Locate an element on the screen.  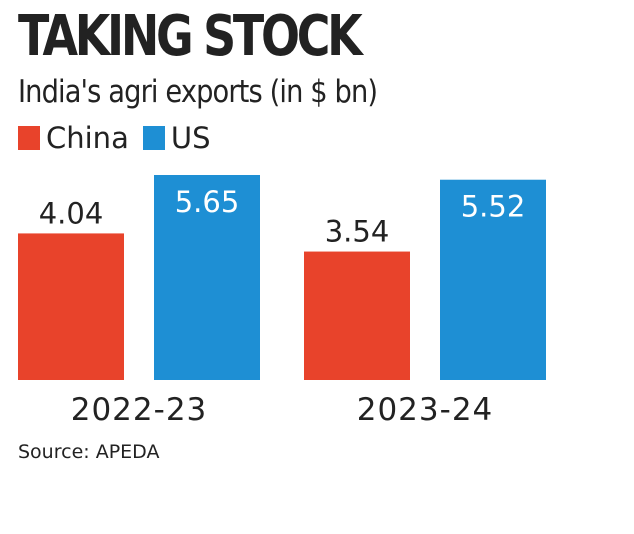
legend: China US is located at coordinates (121, 138).